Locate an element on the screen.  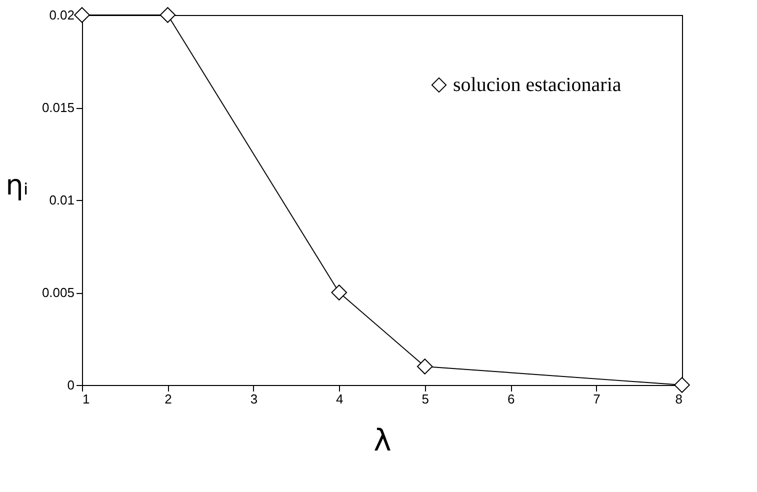
x-tick-label: 8 is located at coordinates (678, 399).